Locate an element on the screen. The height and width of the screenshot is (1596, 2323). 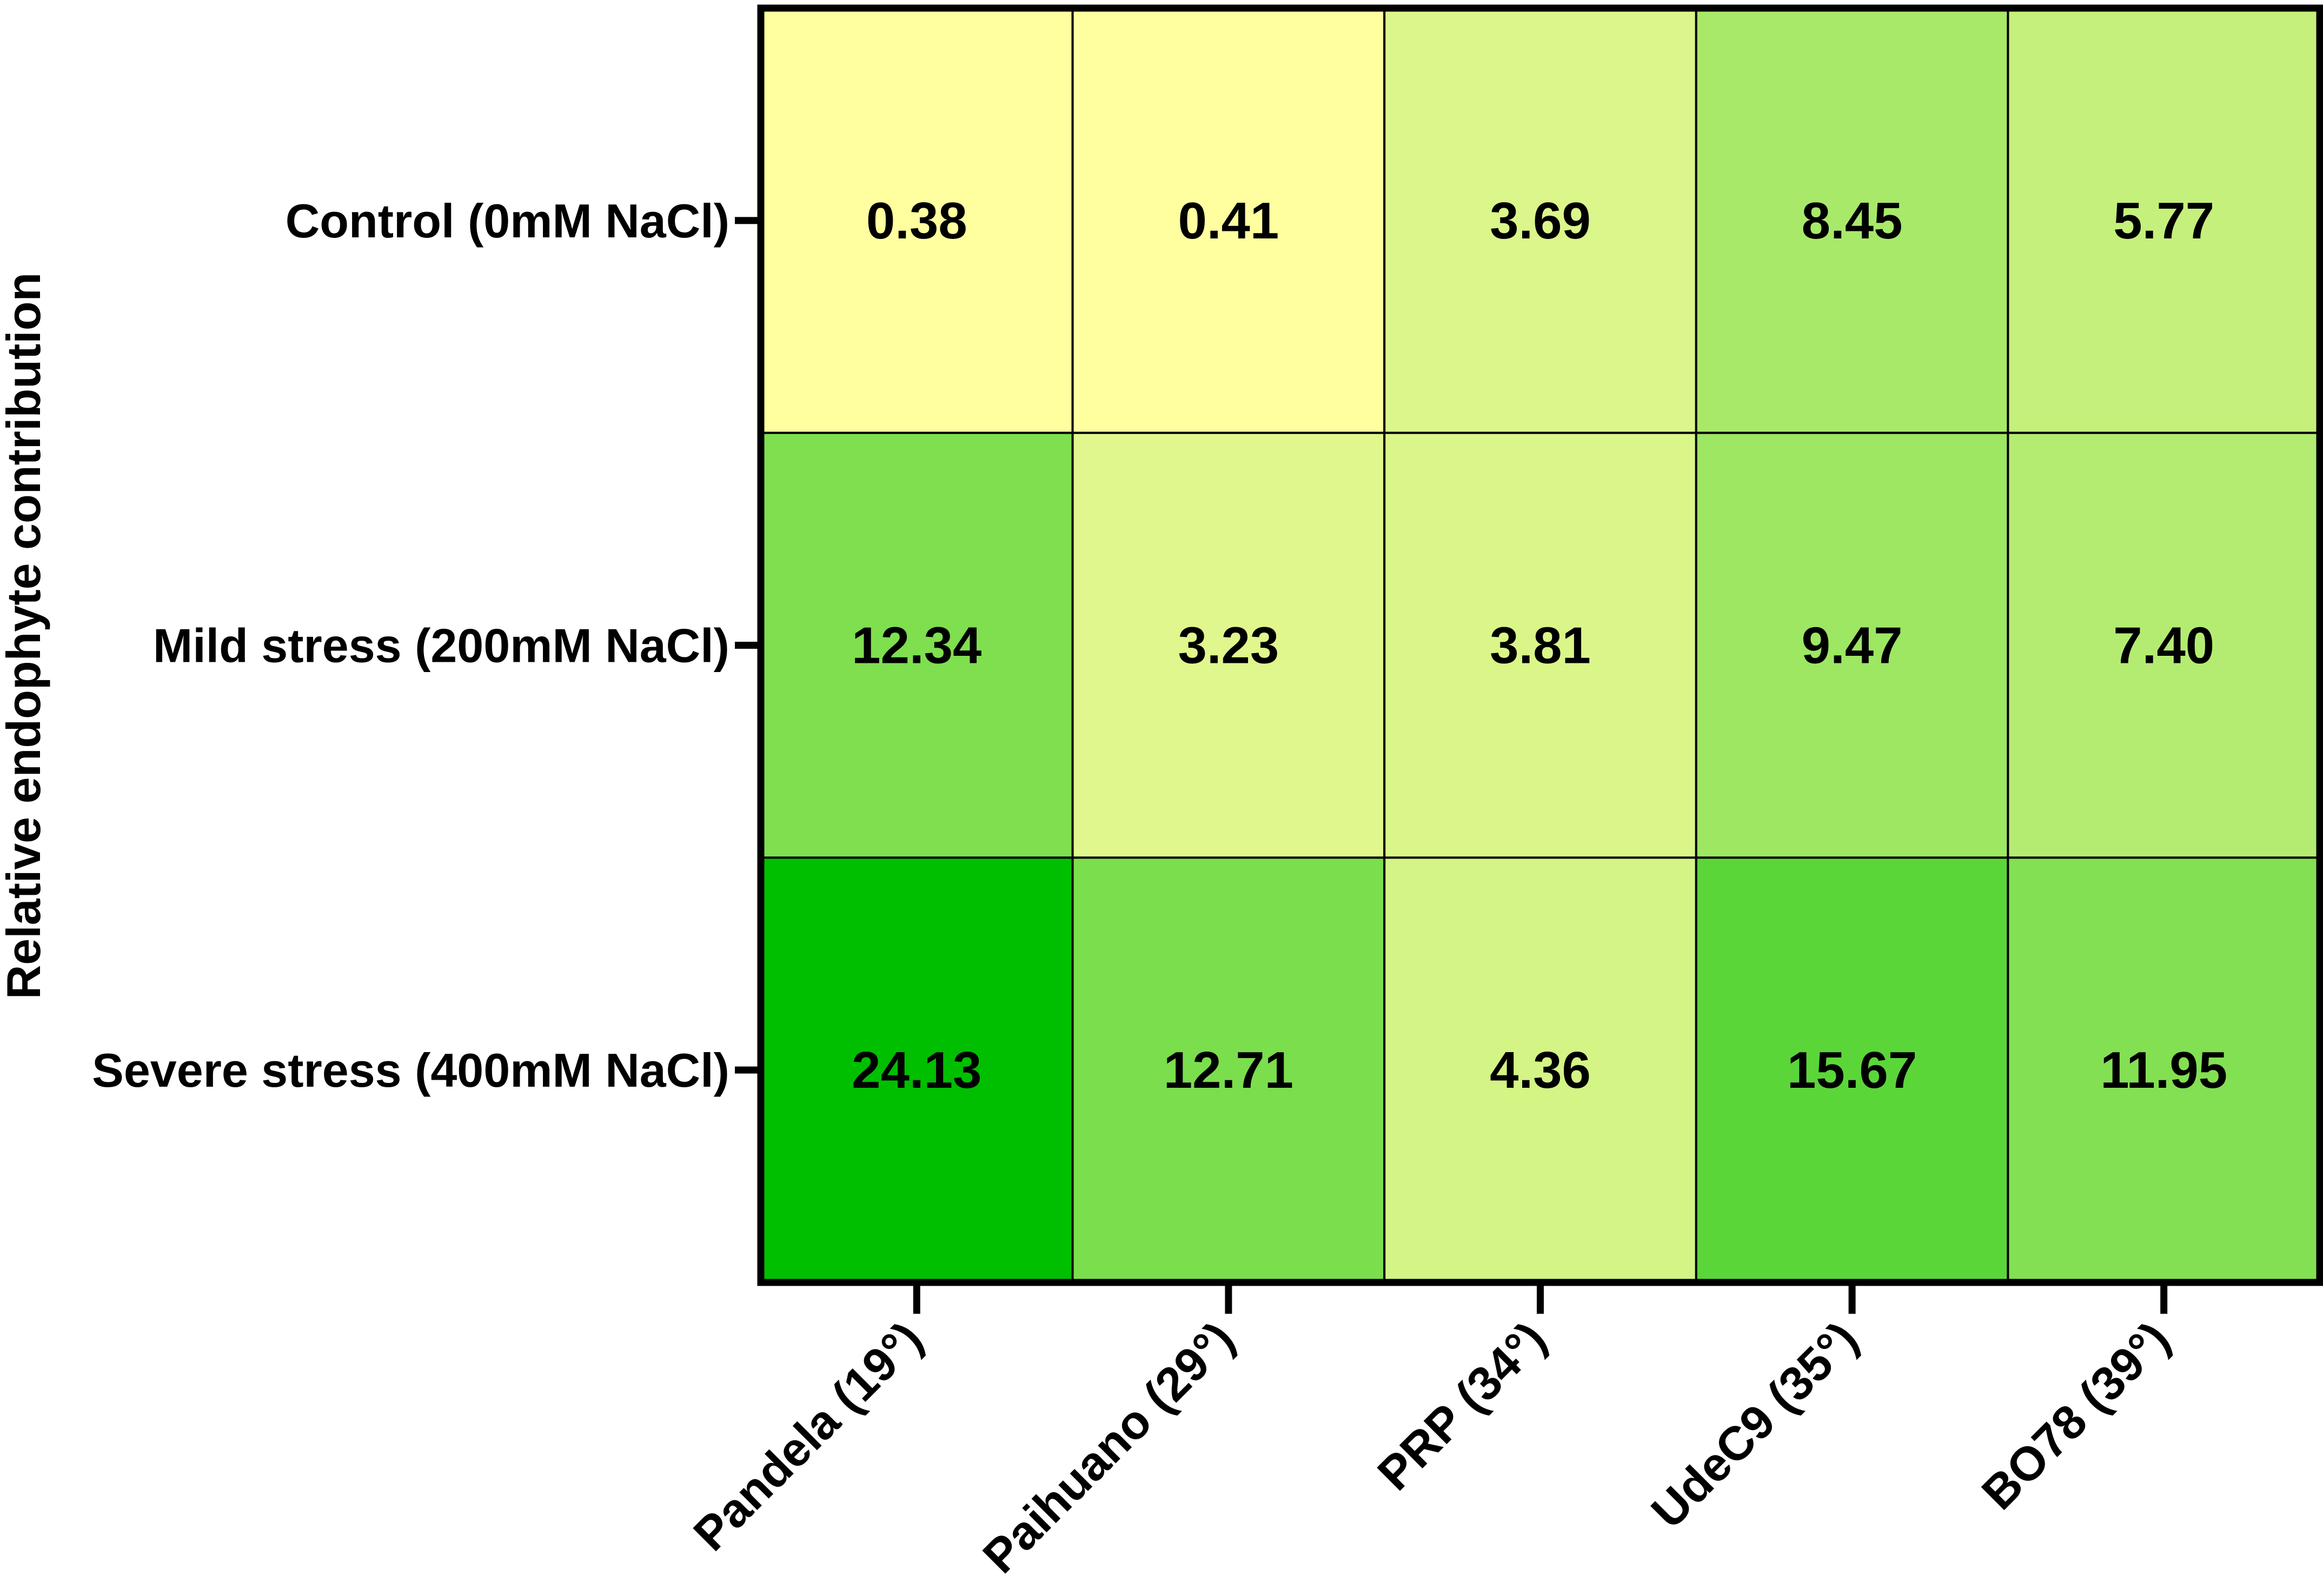
cell-value-label: 7.40 is located at coordinates (2163, 646).